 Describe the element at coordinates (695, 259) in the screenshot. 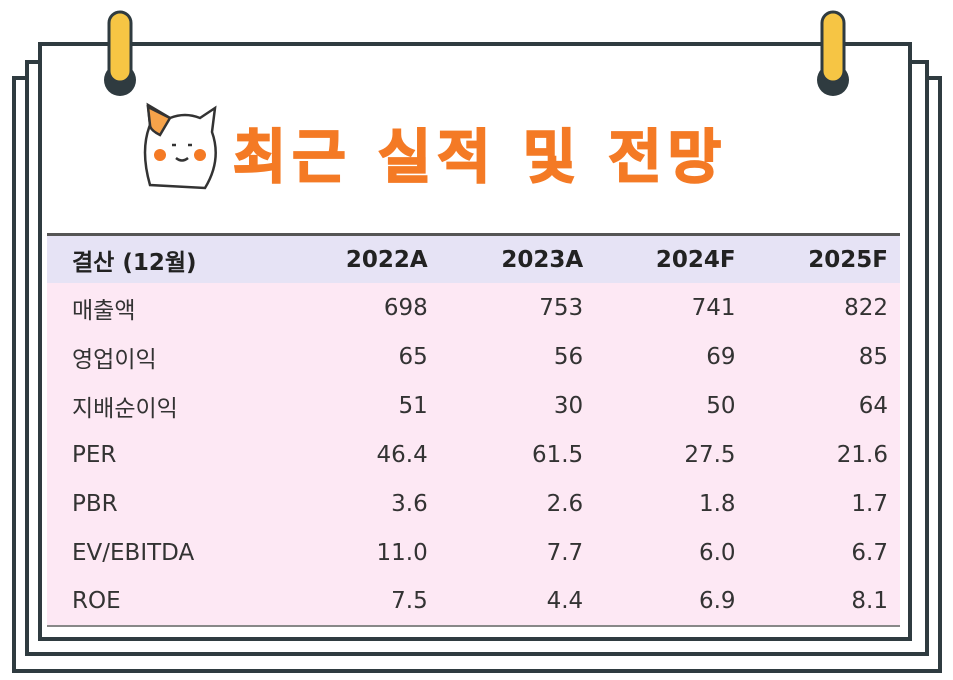

I see `column-header: 2024F` at that location.